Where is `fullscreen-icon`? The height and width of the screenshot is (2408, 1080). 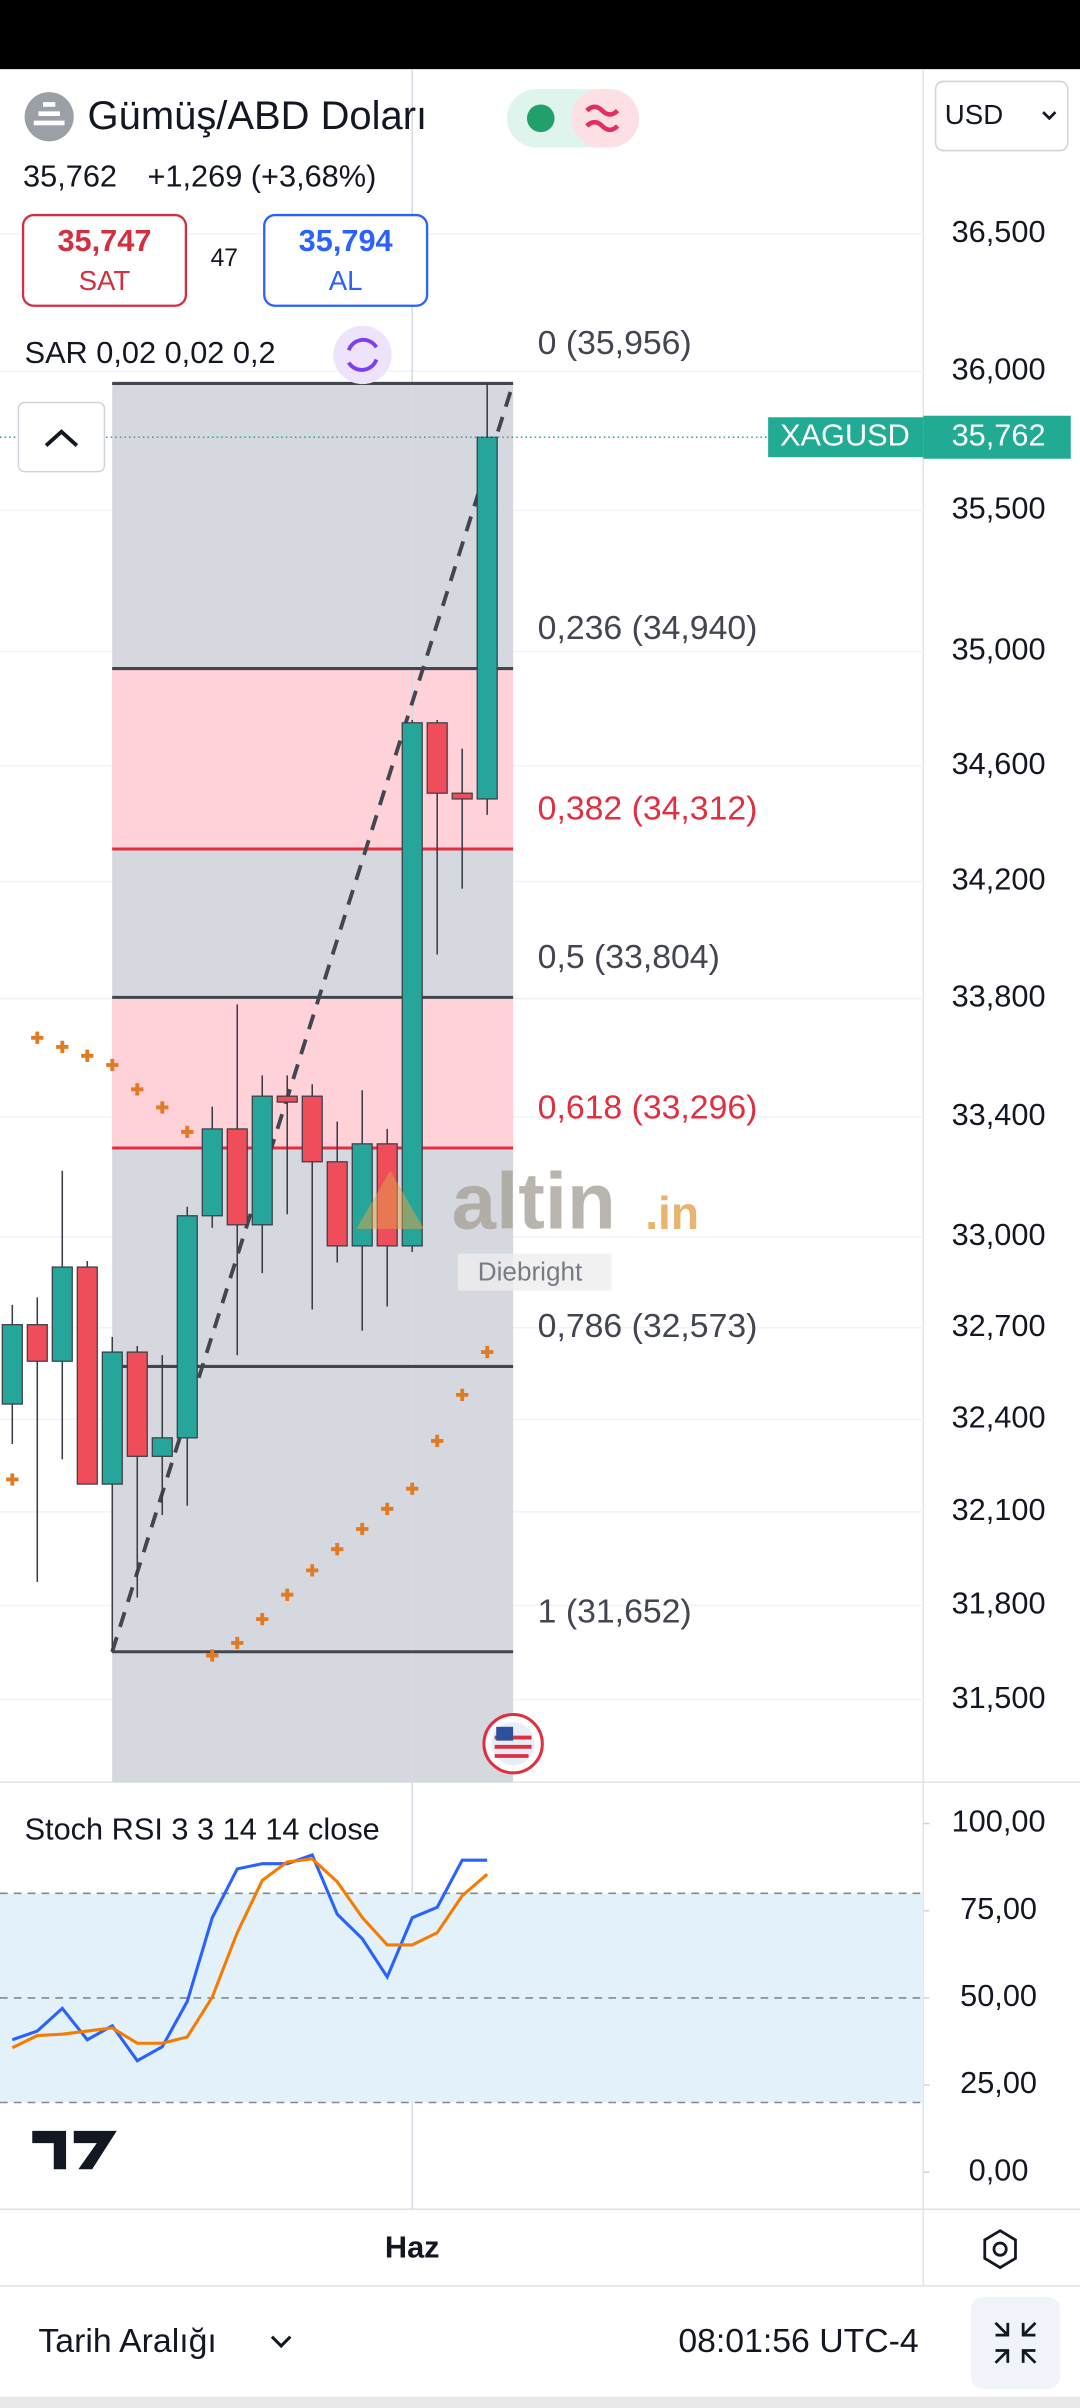
fullscreen-icon is located at coordinates (1015, 2342).